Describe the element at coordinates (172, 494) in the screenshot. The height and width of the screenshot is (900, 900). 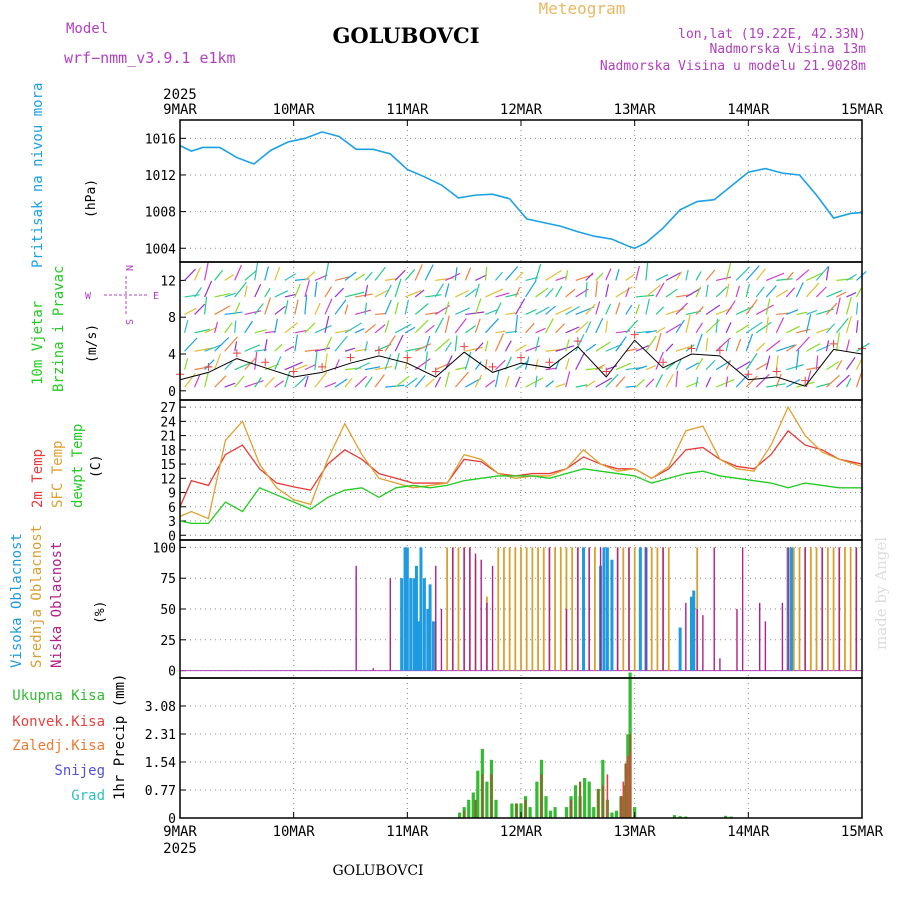
I see `y-tick-label: 9` at that location.